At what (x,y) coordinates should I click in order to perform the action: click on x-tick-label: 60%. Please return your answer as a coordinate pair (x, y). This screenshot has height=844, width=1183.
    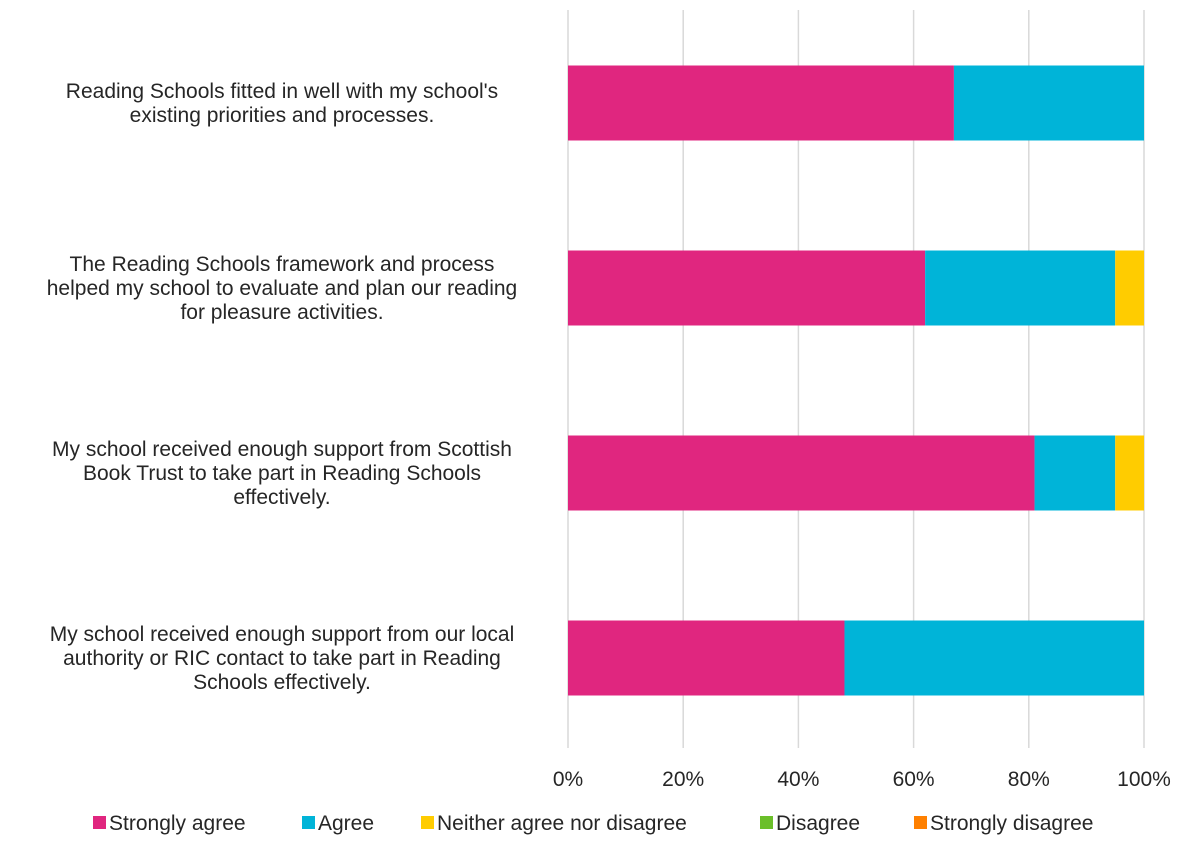
    Looking at the image, I should click on (914, 779).